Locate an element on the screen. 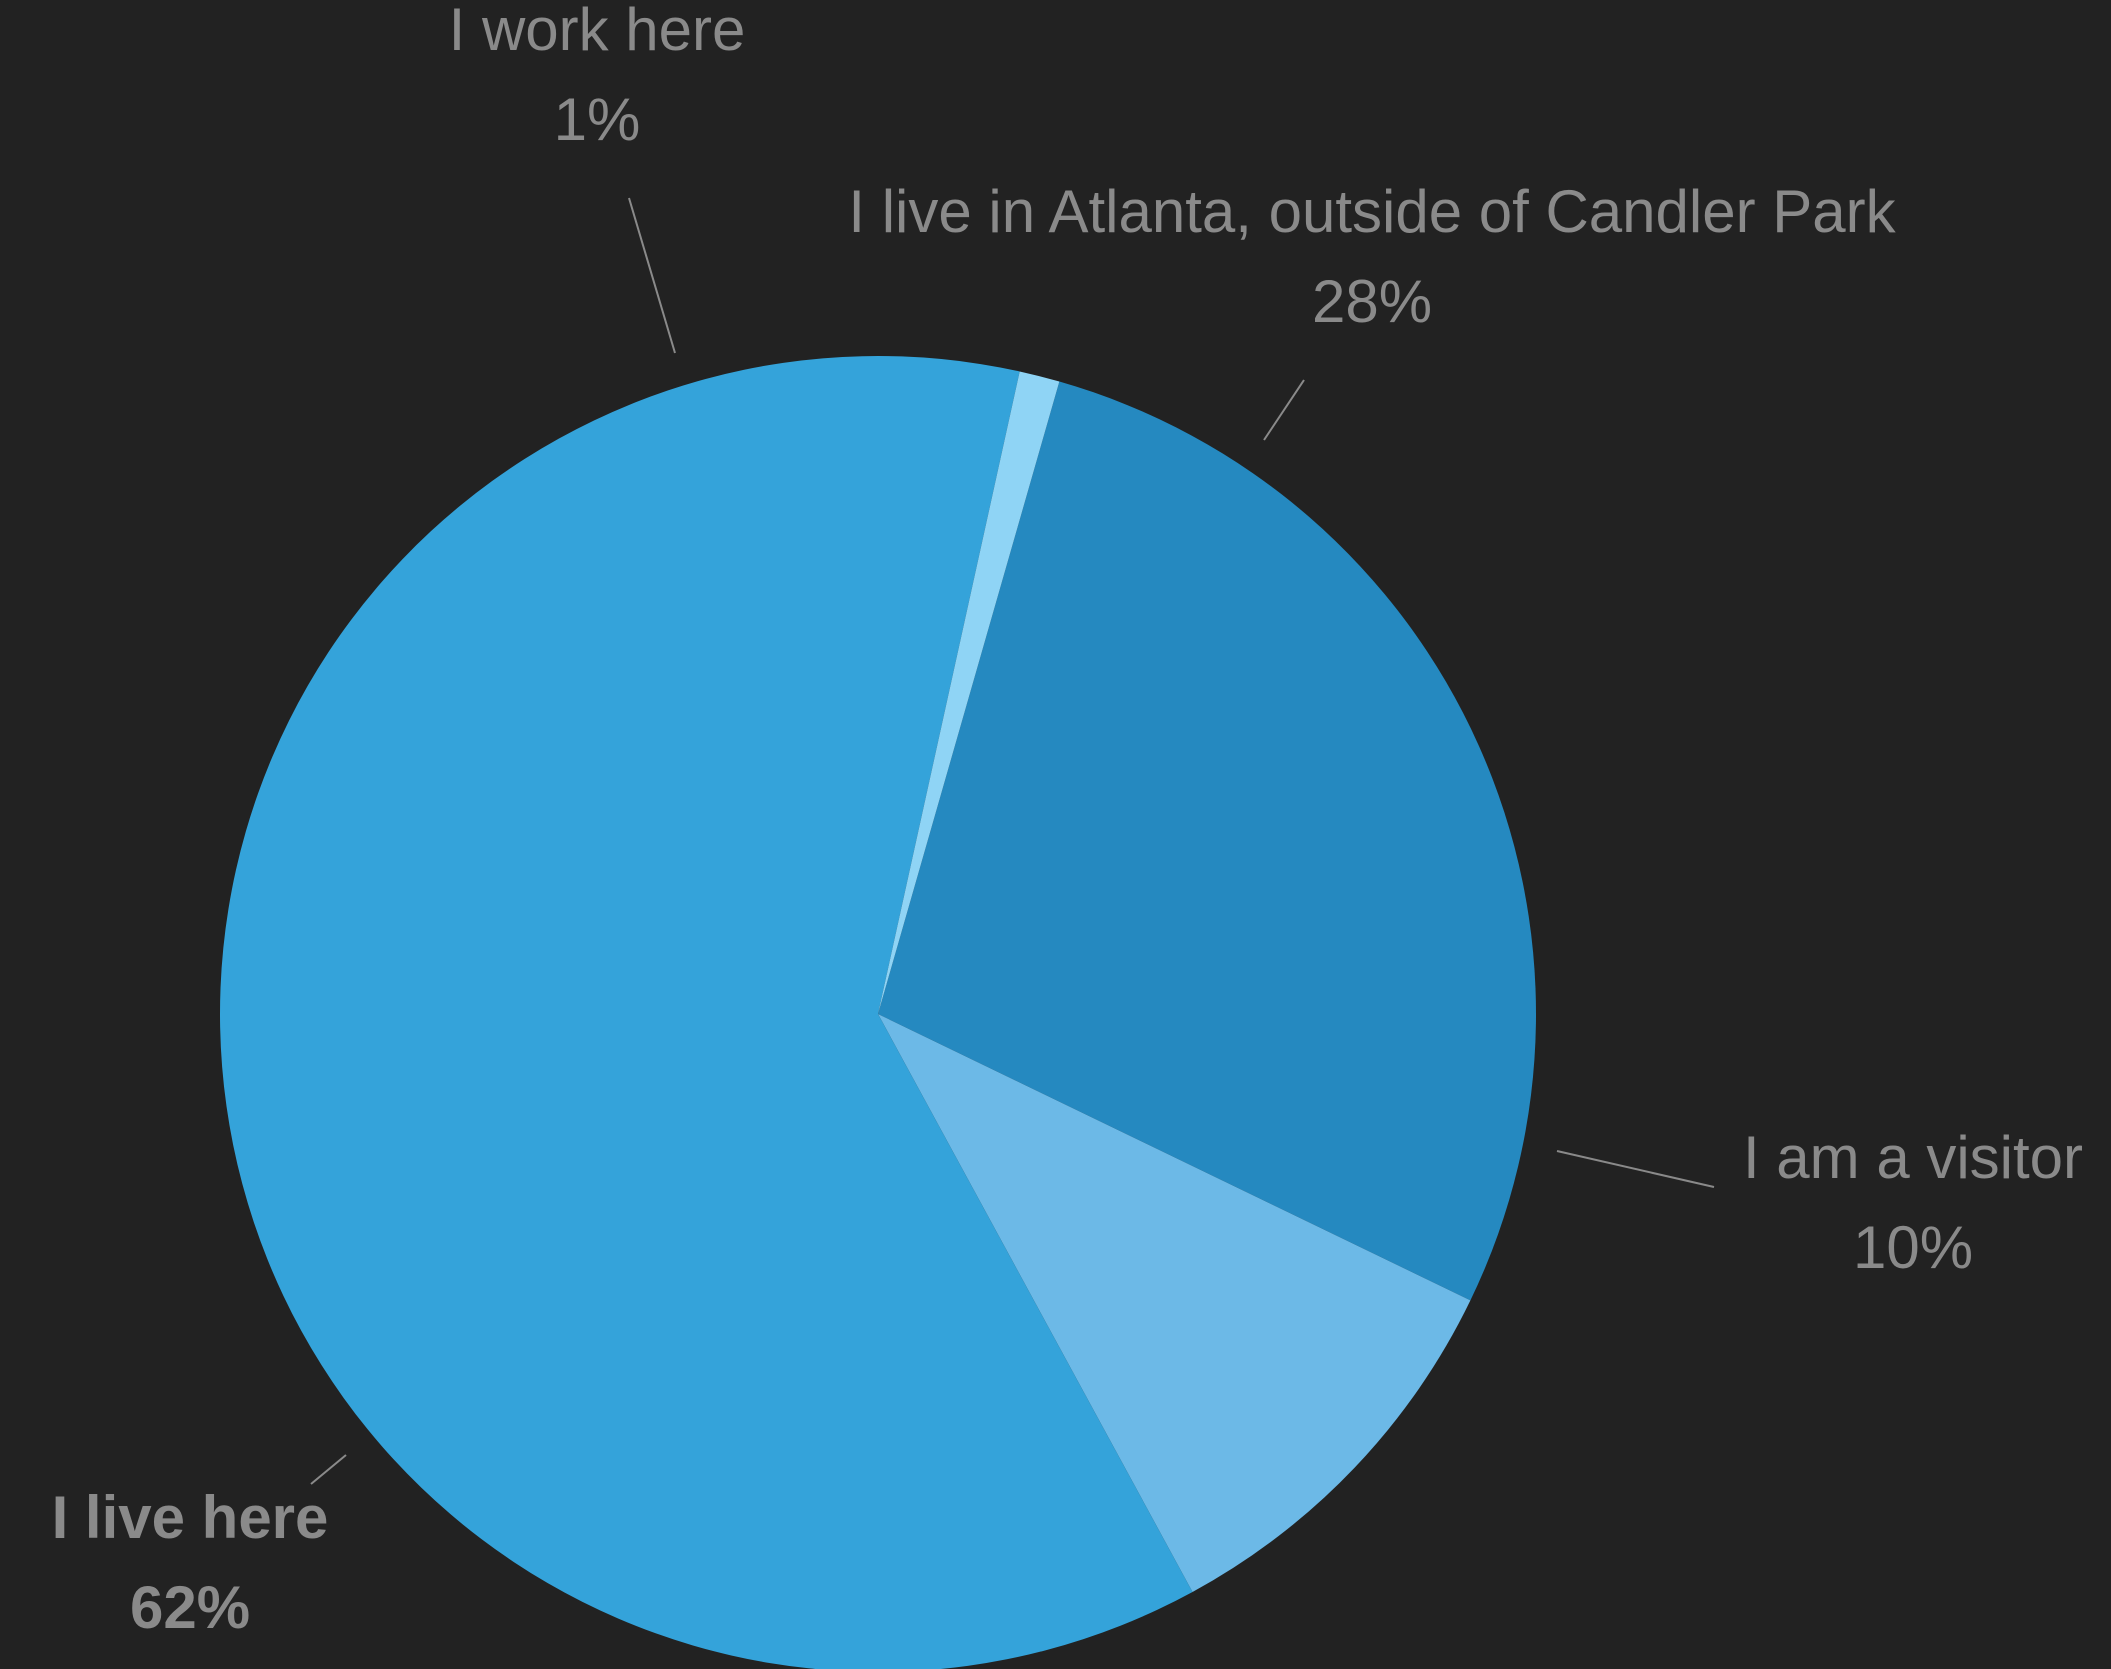  slice-percent-label: 28% is located at coordinates (1372, 301).